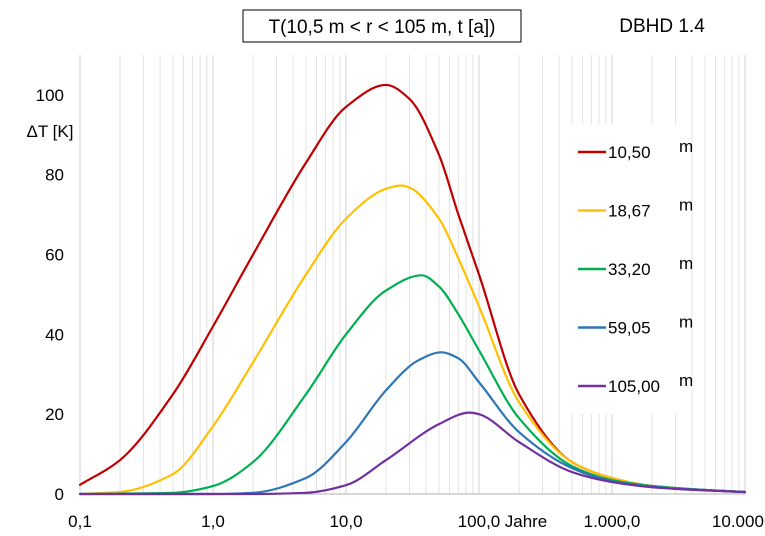 The width and height of the screenshot is (765, 536). What do you see at coordinates (629, 211) in the screenshot?
I see `legend-label: 18,67` at bounding box center [629, 211].